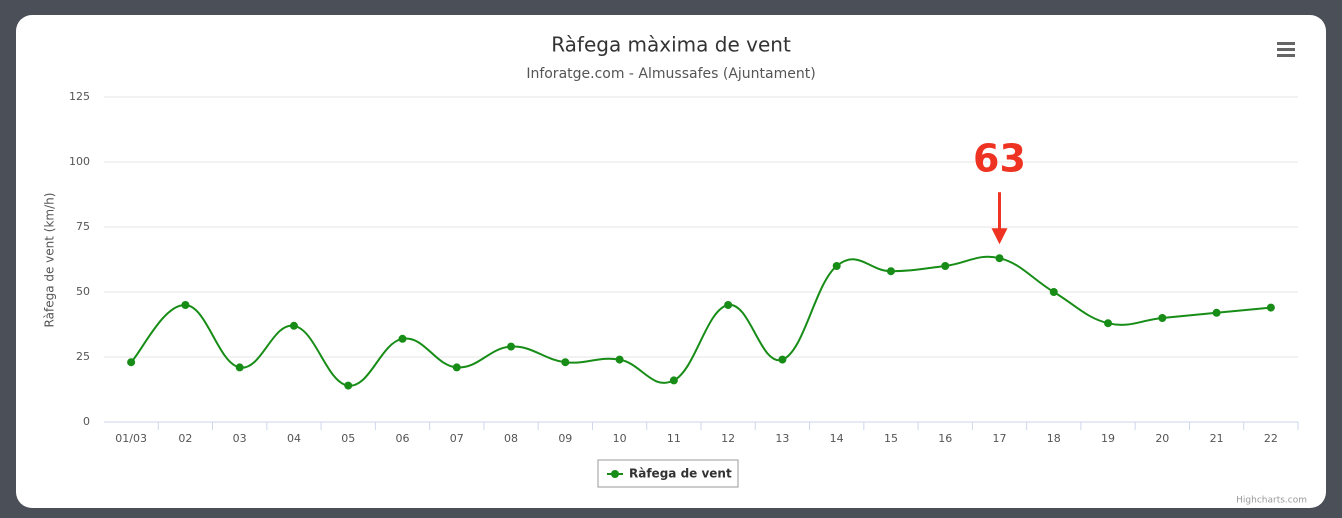  What do you see at coordinates (294, 438) in the screenshot?
I see `x-tick-label: 04` at bounding box center [294, 438].